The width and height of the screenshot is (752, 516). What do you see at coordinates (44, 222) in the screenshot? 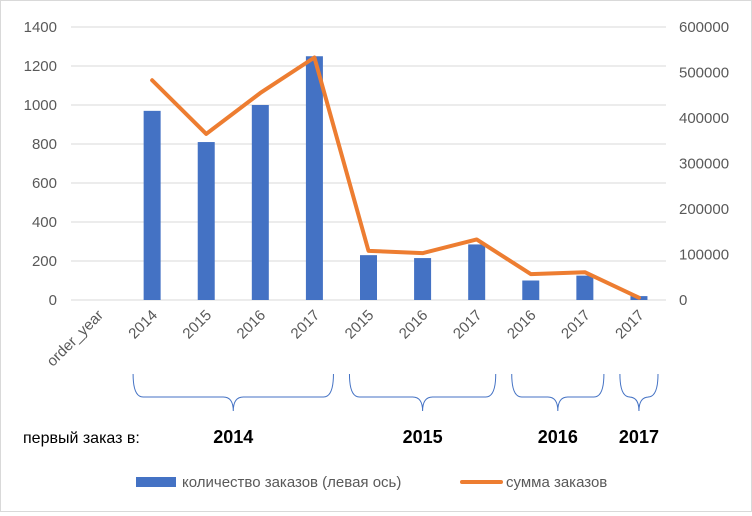
I see `y-left-tick-label: 400` at bounding box center [44, 222].